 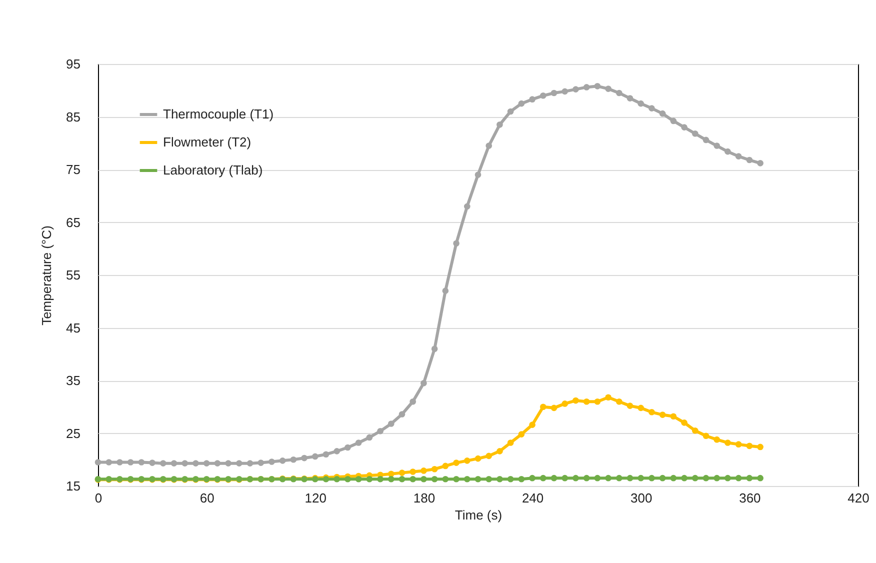 I want to click on y-tick-label: 65, so click(x=73, y=222).